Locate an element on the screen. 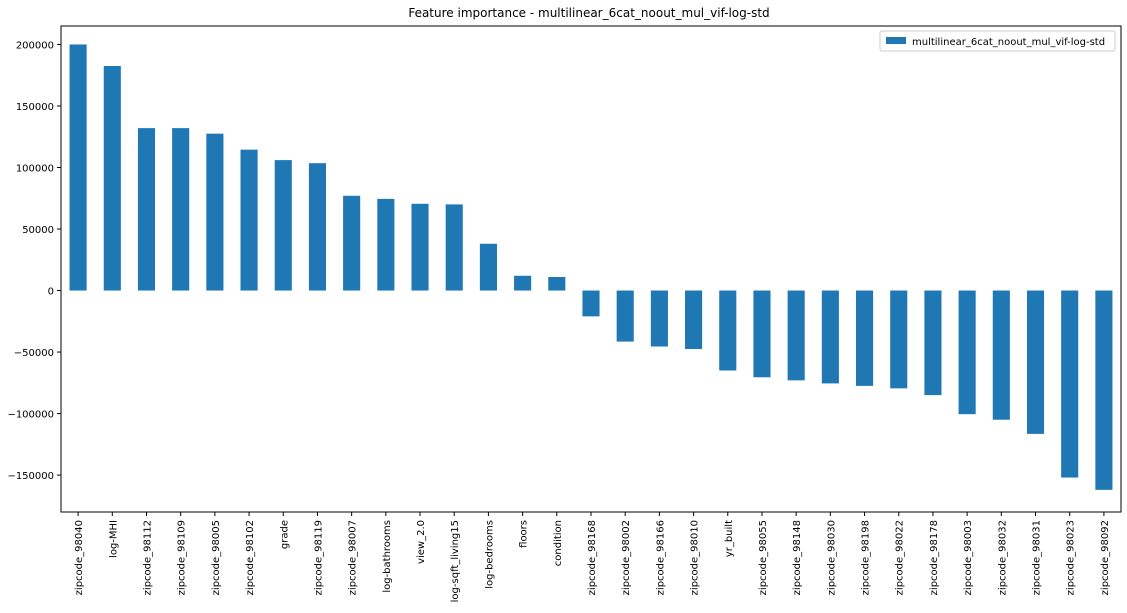 Image resolution: width=1127 pixels, height=613 pixels. bar-view_2.0 is located at coordinates (420, 247).